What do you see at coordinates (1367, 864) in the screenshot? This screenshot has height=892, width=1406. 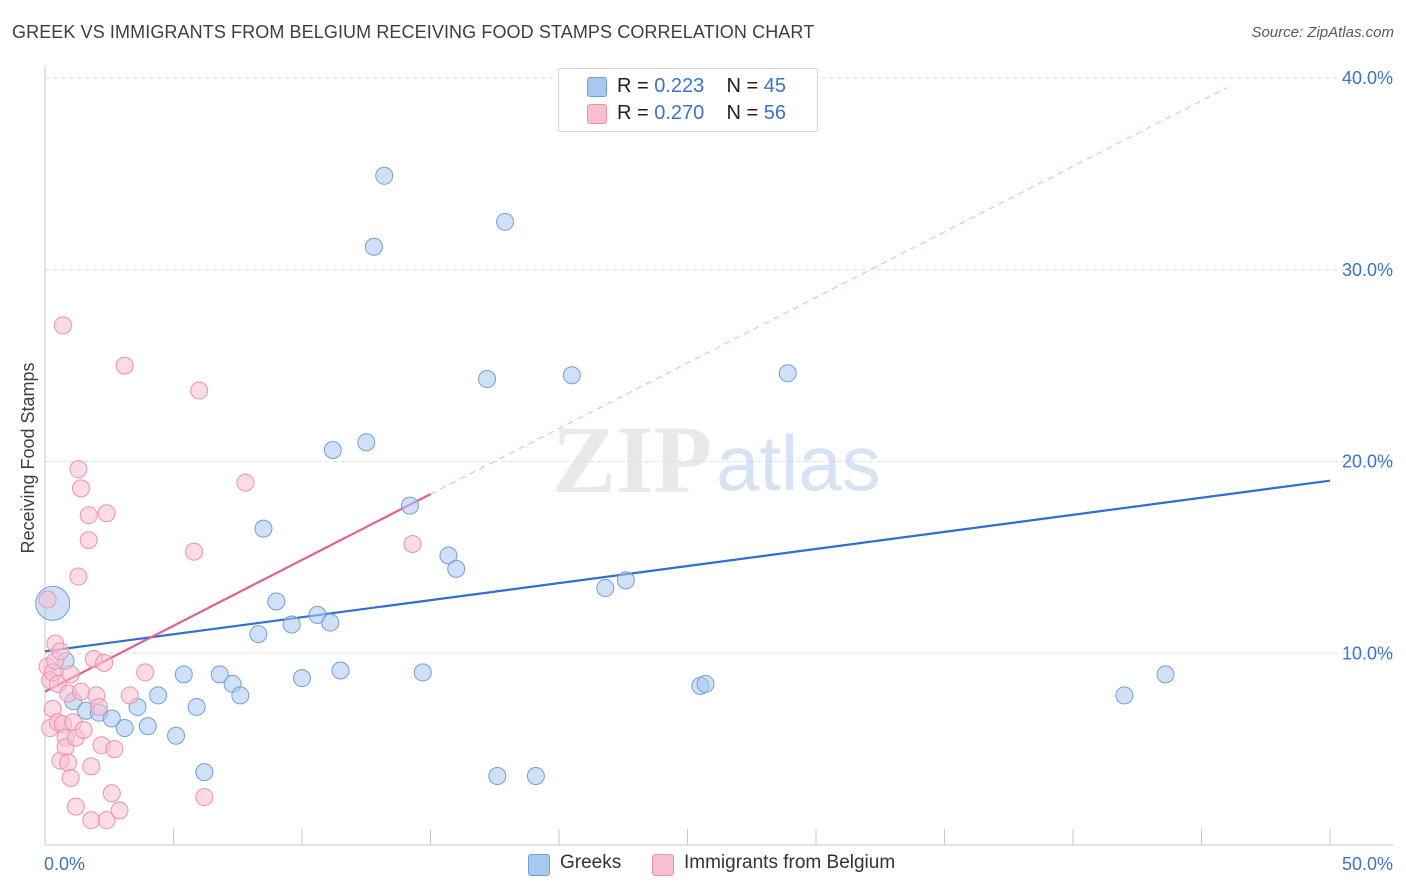 I see `x-tick-label-max: 50.0%` at bounding box center [1367, 864].